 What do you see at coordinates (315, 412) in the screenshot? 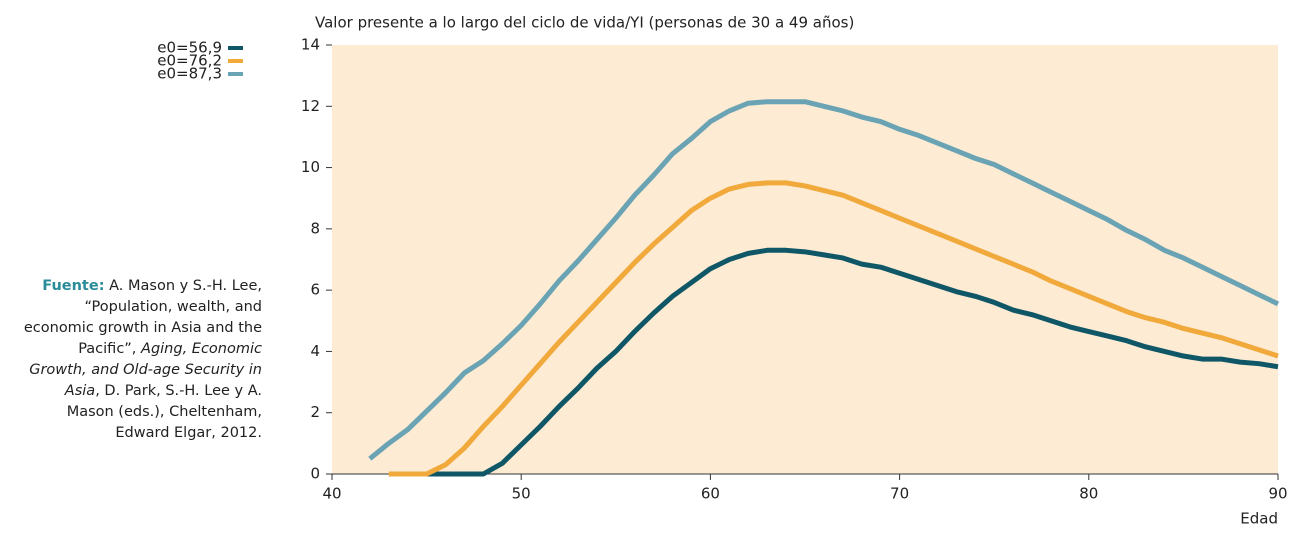
I see `y-tick-label: 2` at bounding box center [315, 412].